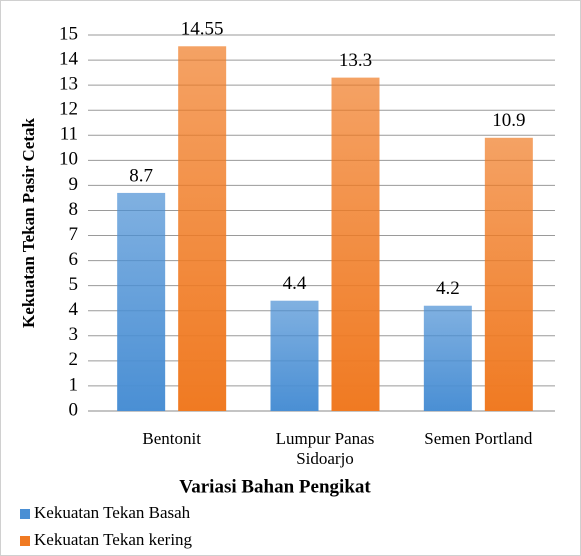  I want to click on y-axis-title: Kekuatan Tekan Pasir Cetak, so click(28, 223).